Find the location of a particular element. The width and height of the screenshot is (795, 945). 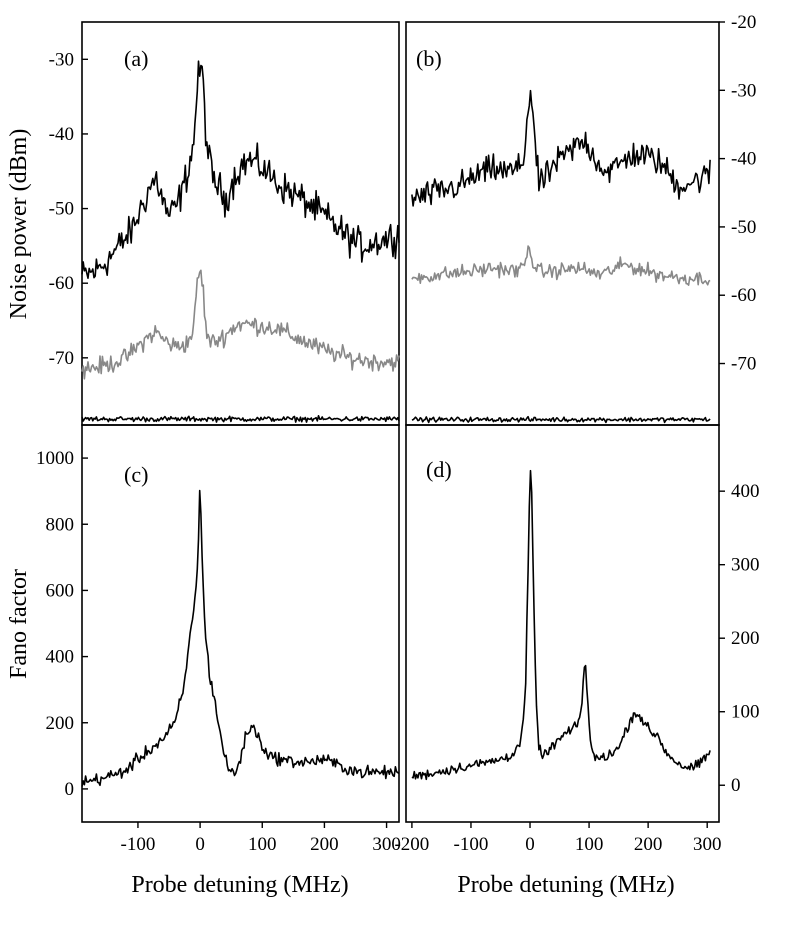

x-tick-label-d: 0 is located at coordinates (530, 844).